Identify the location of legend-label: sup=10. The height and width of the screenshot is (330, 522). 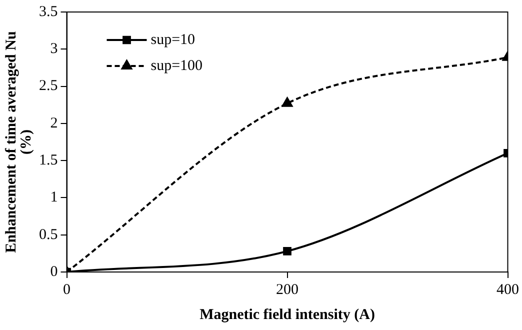
(173, 40).